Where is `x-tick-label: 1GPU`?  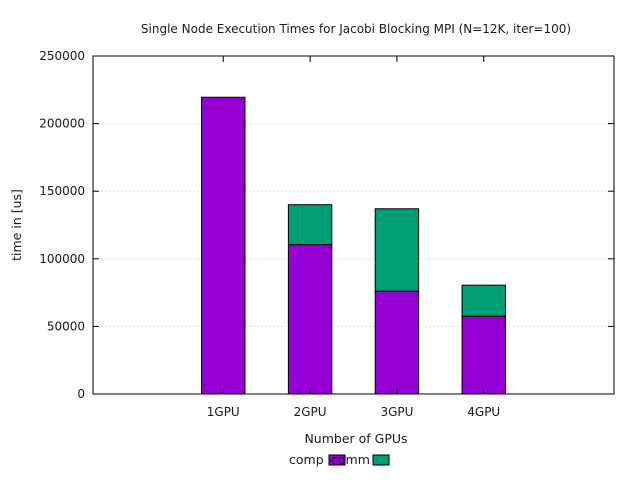
x-tick-label: 1GPU is located at coordinates (223, 412).